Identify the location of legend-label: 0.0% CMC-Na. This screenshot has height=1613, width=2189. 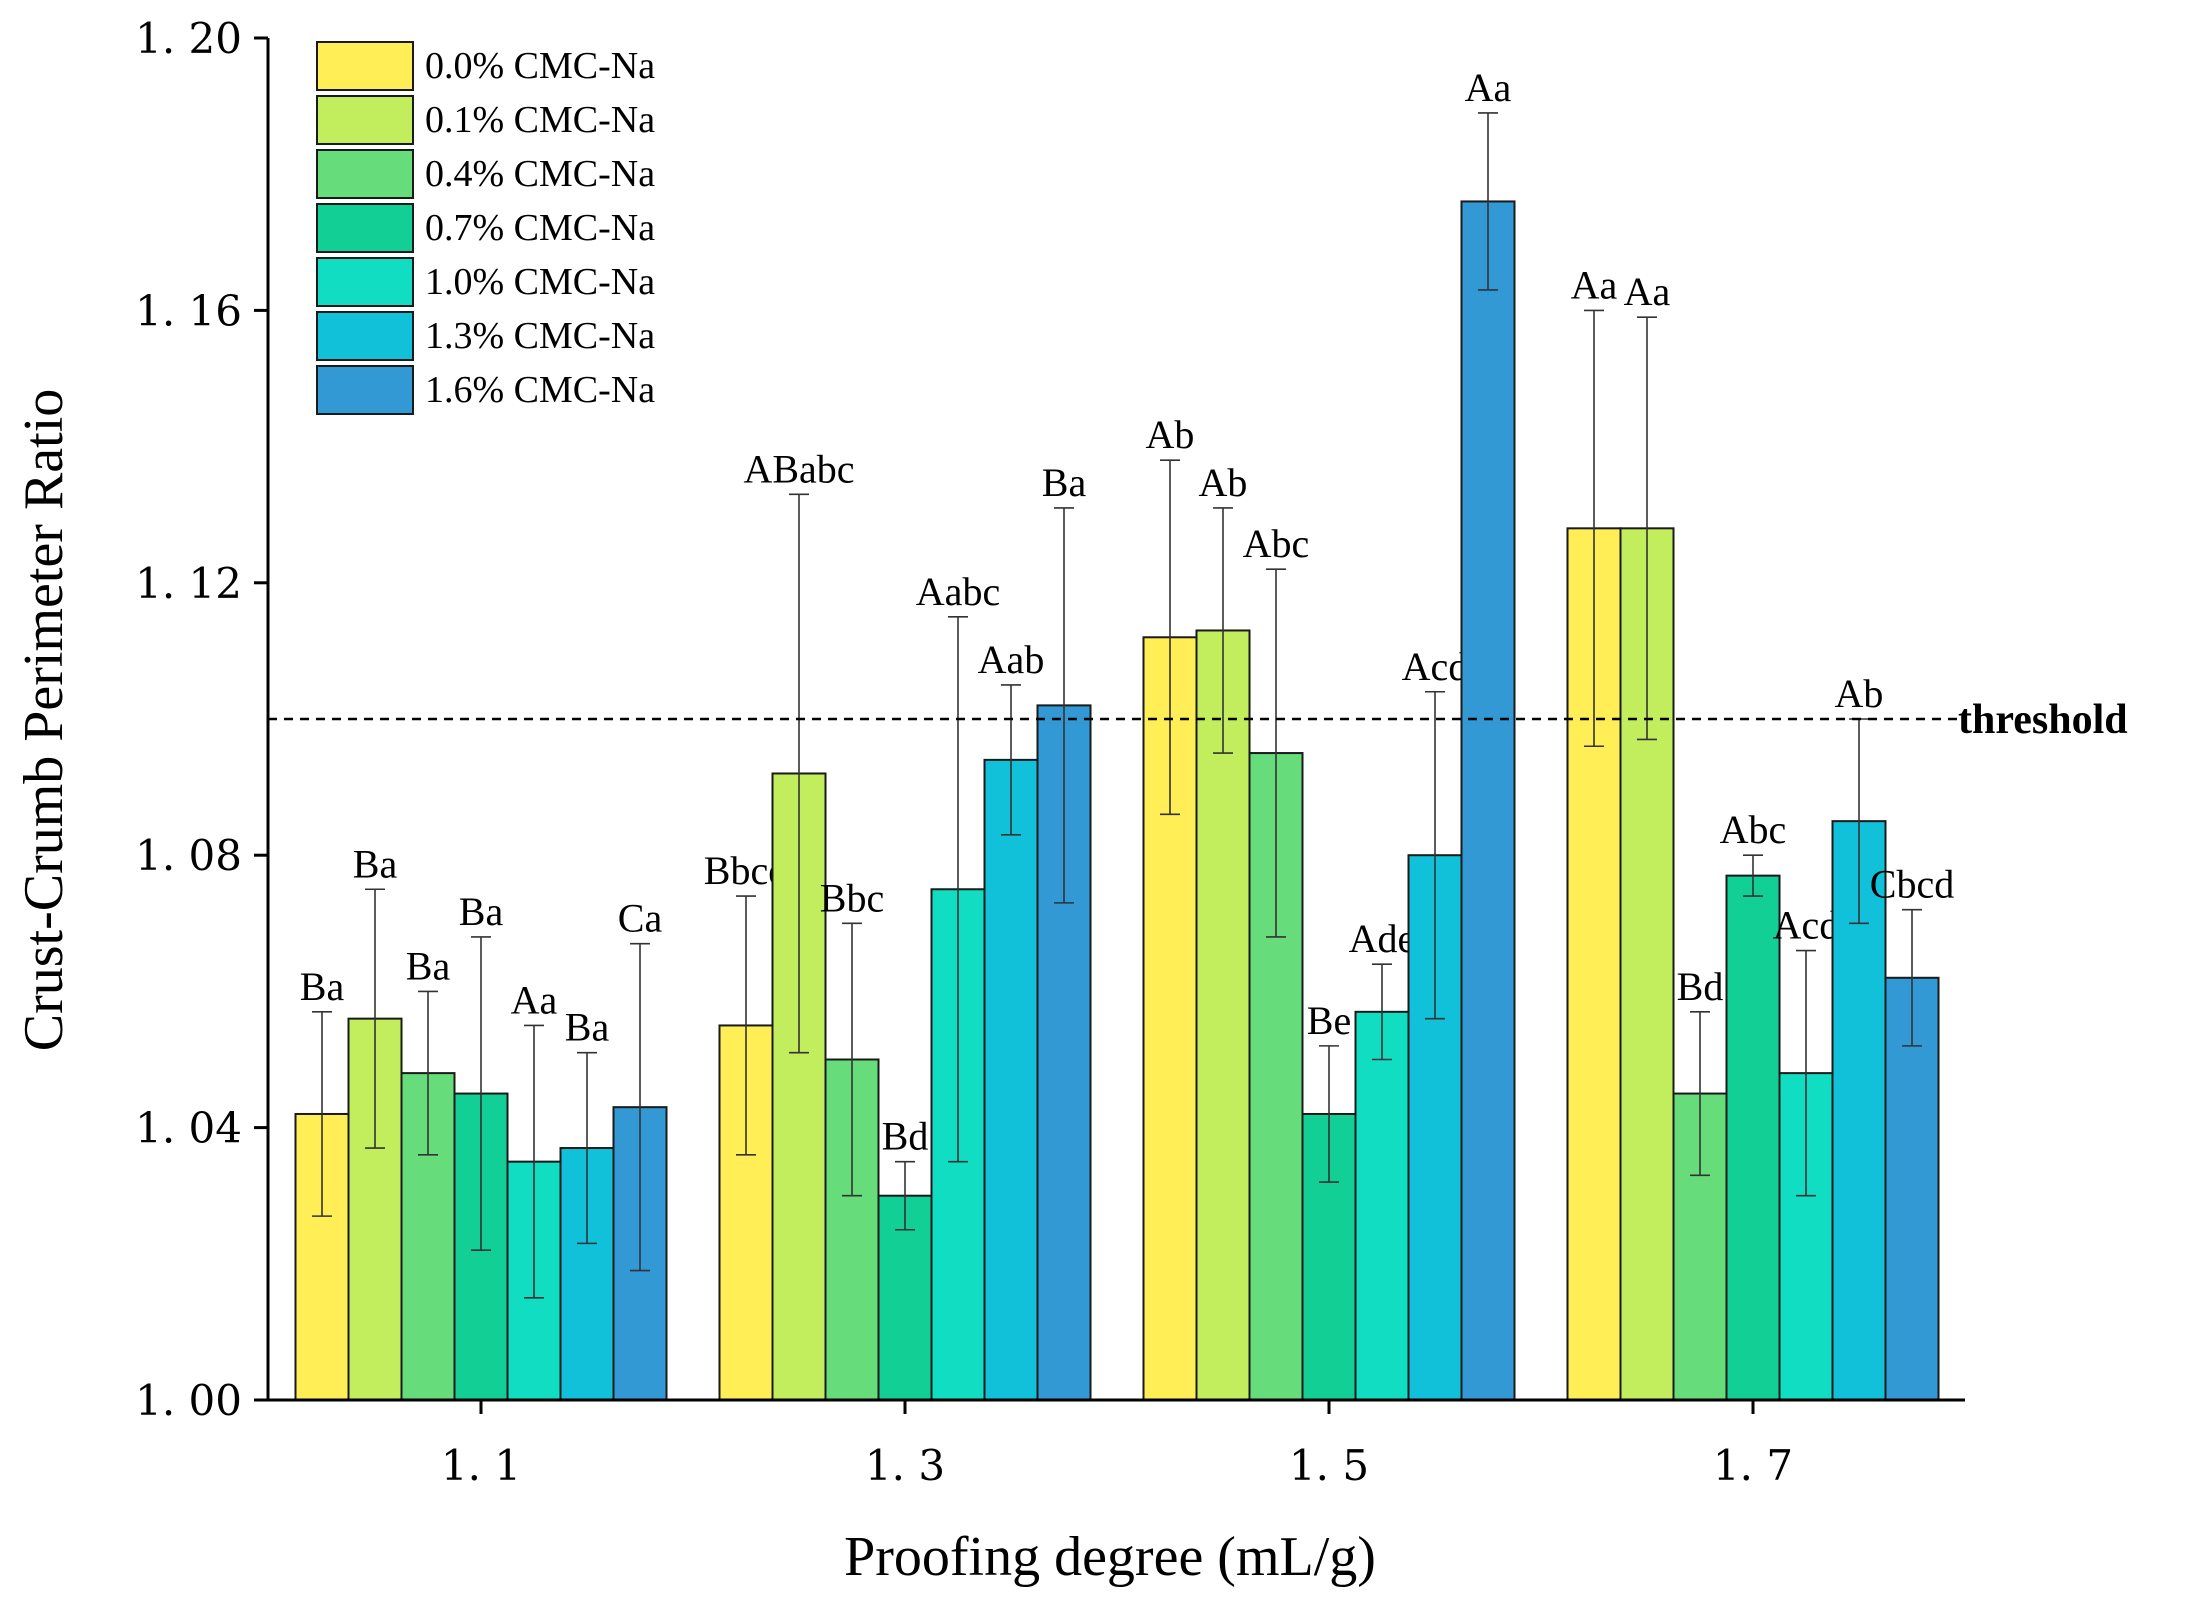
(540, 66).